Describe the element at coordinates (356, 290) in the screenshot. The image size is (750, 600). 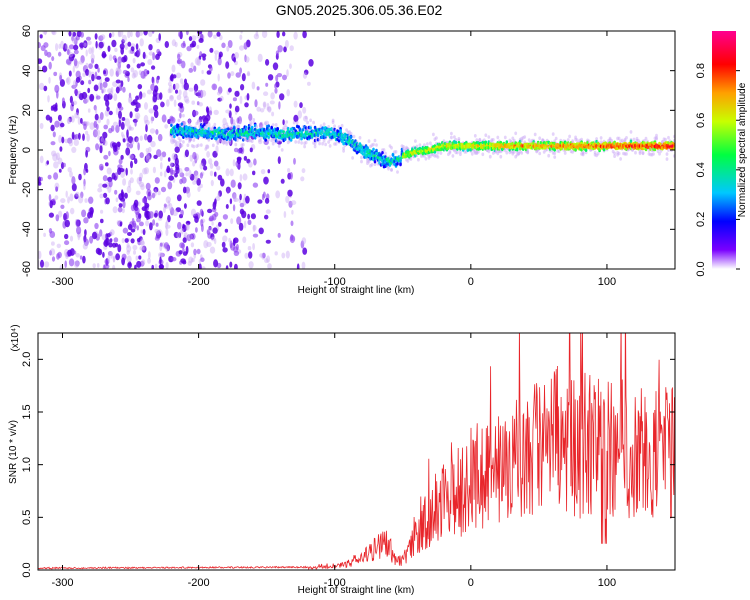
I see `spectrogram-x-axis-label: Height of straight line (km)` at that location.